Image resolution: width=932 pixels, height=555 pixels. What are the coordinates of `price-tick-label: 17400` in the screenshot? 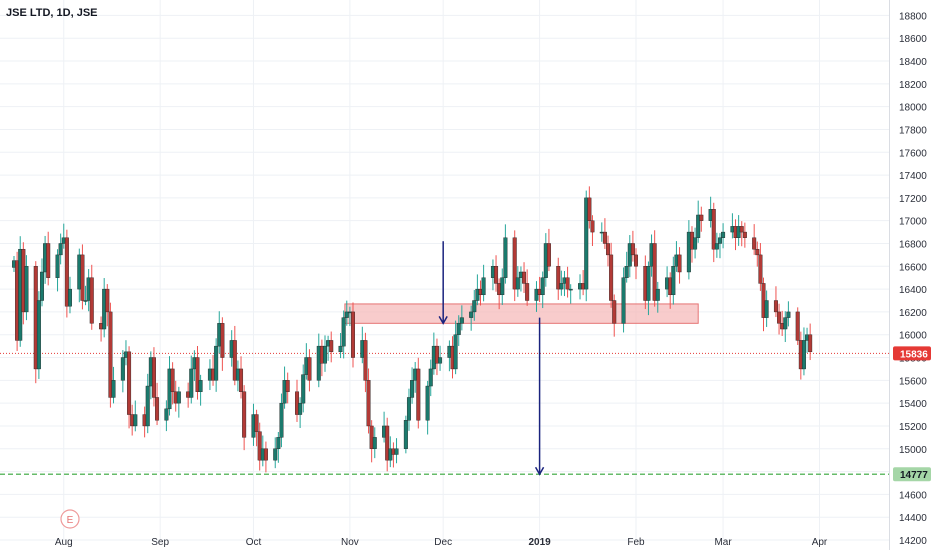 It's located at (913, 176).